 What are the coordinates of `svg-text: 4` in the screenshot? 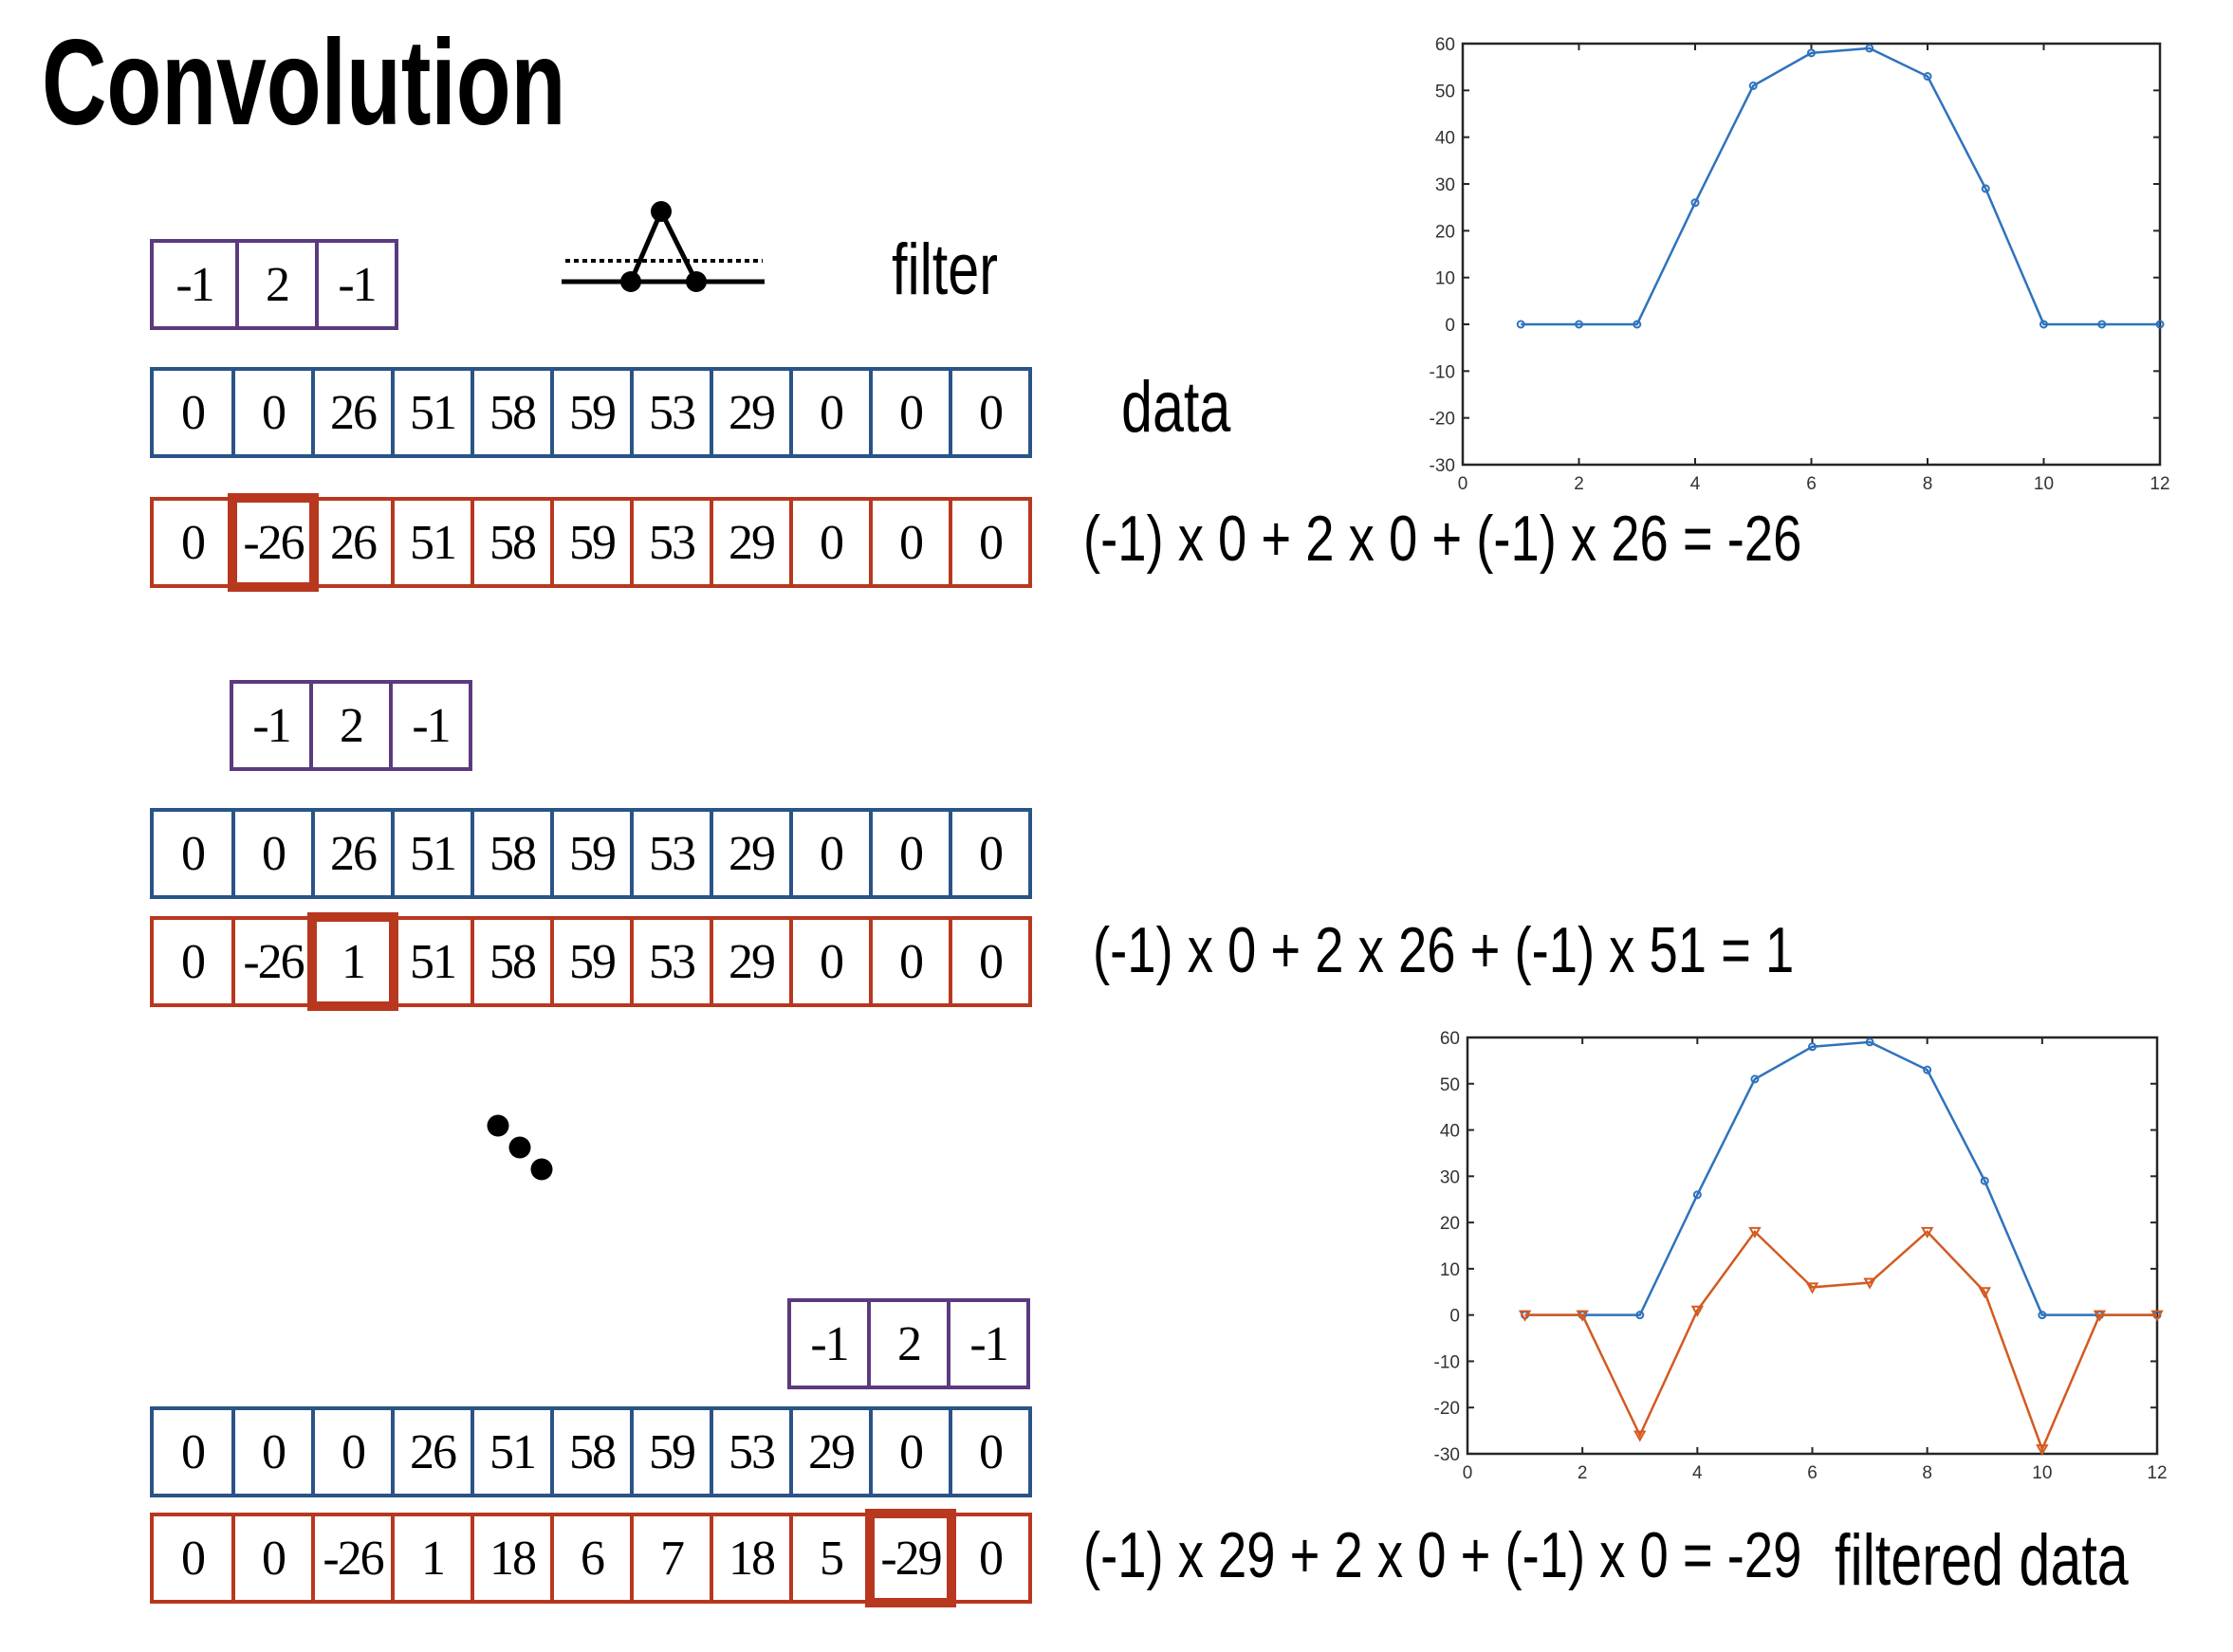 It's located at (1696, 484).